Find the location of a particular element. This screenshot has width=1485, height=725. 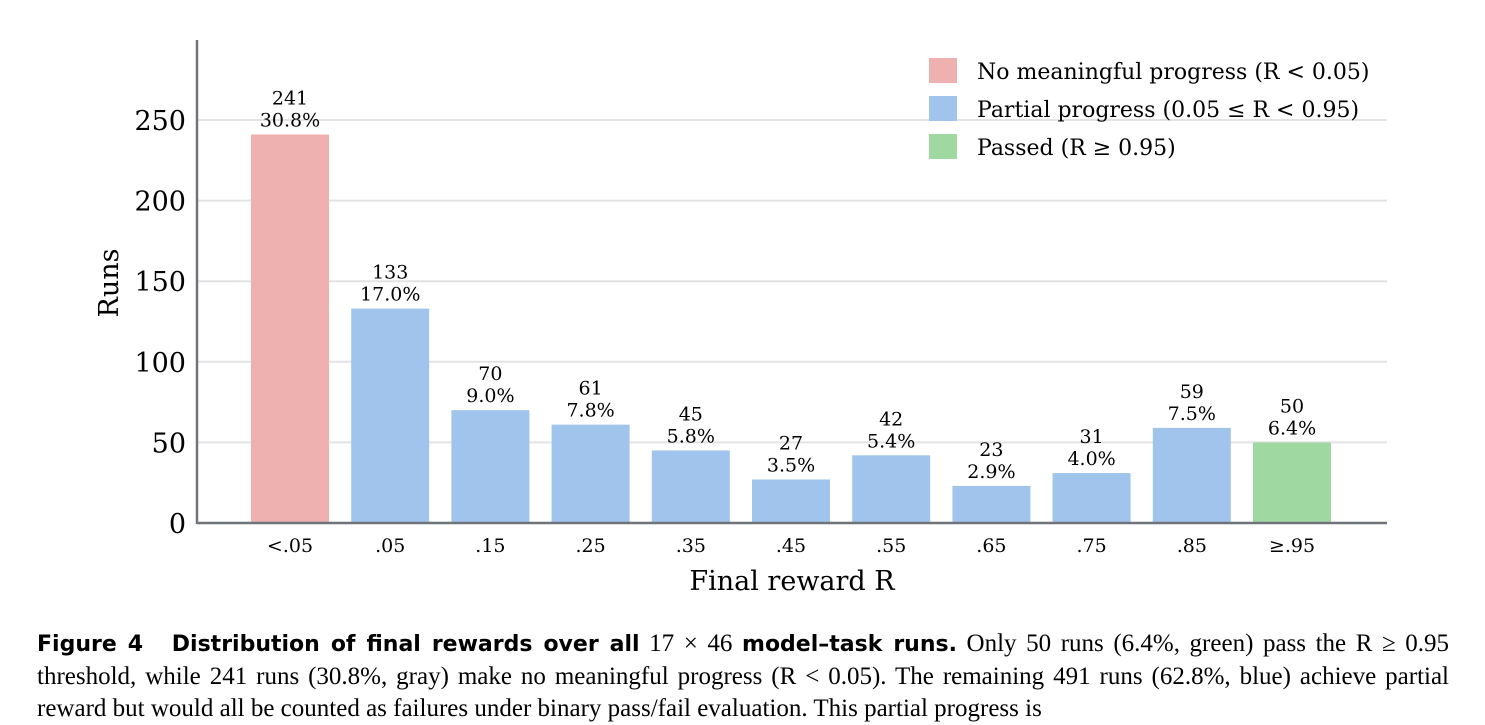

bar-percent-label: 2.9% is located at coordinates (991, 472).